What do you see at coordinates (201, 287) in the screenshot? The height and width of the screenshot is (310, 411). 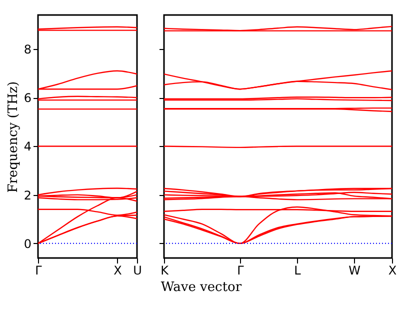 I see `x-axis-title: Wave vector` at bounding box center [201, 287].